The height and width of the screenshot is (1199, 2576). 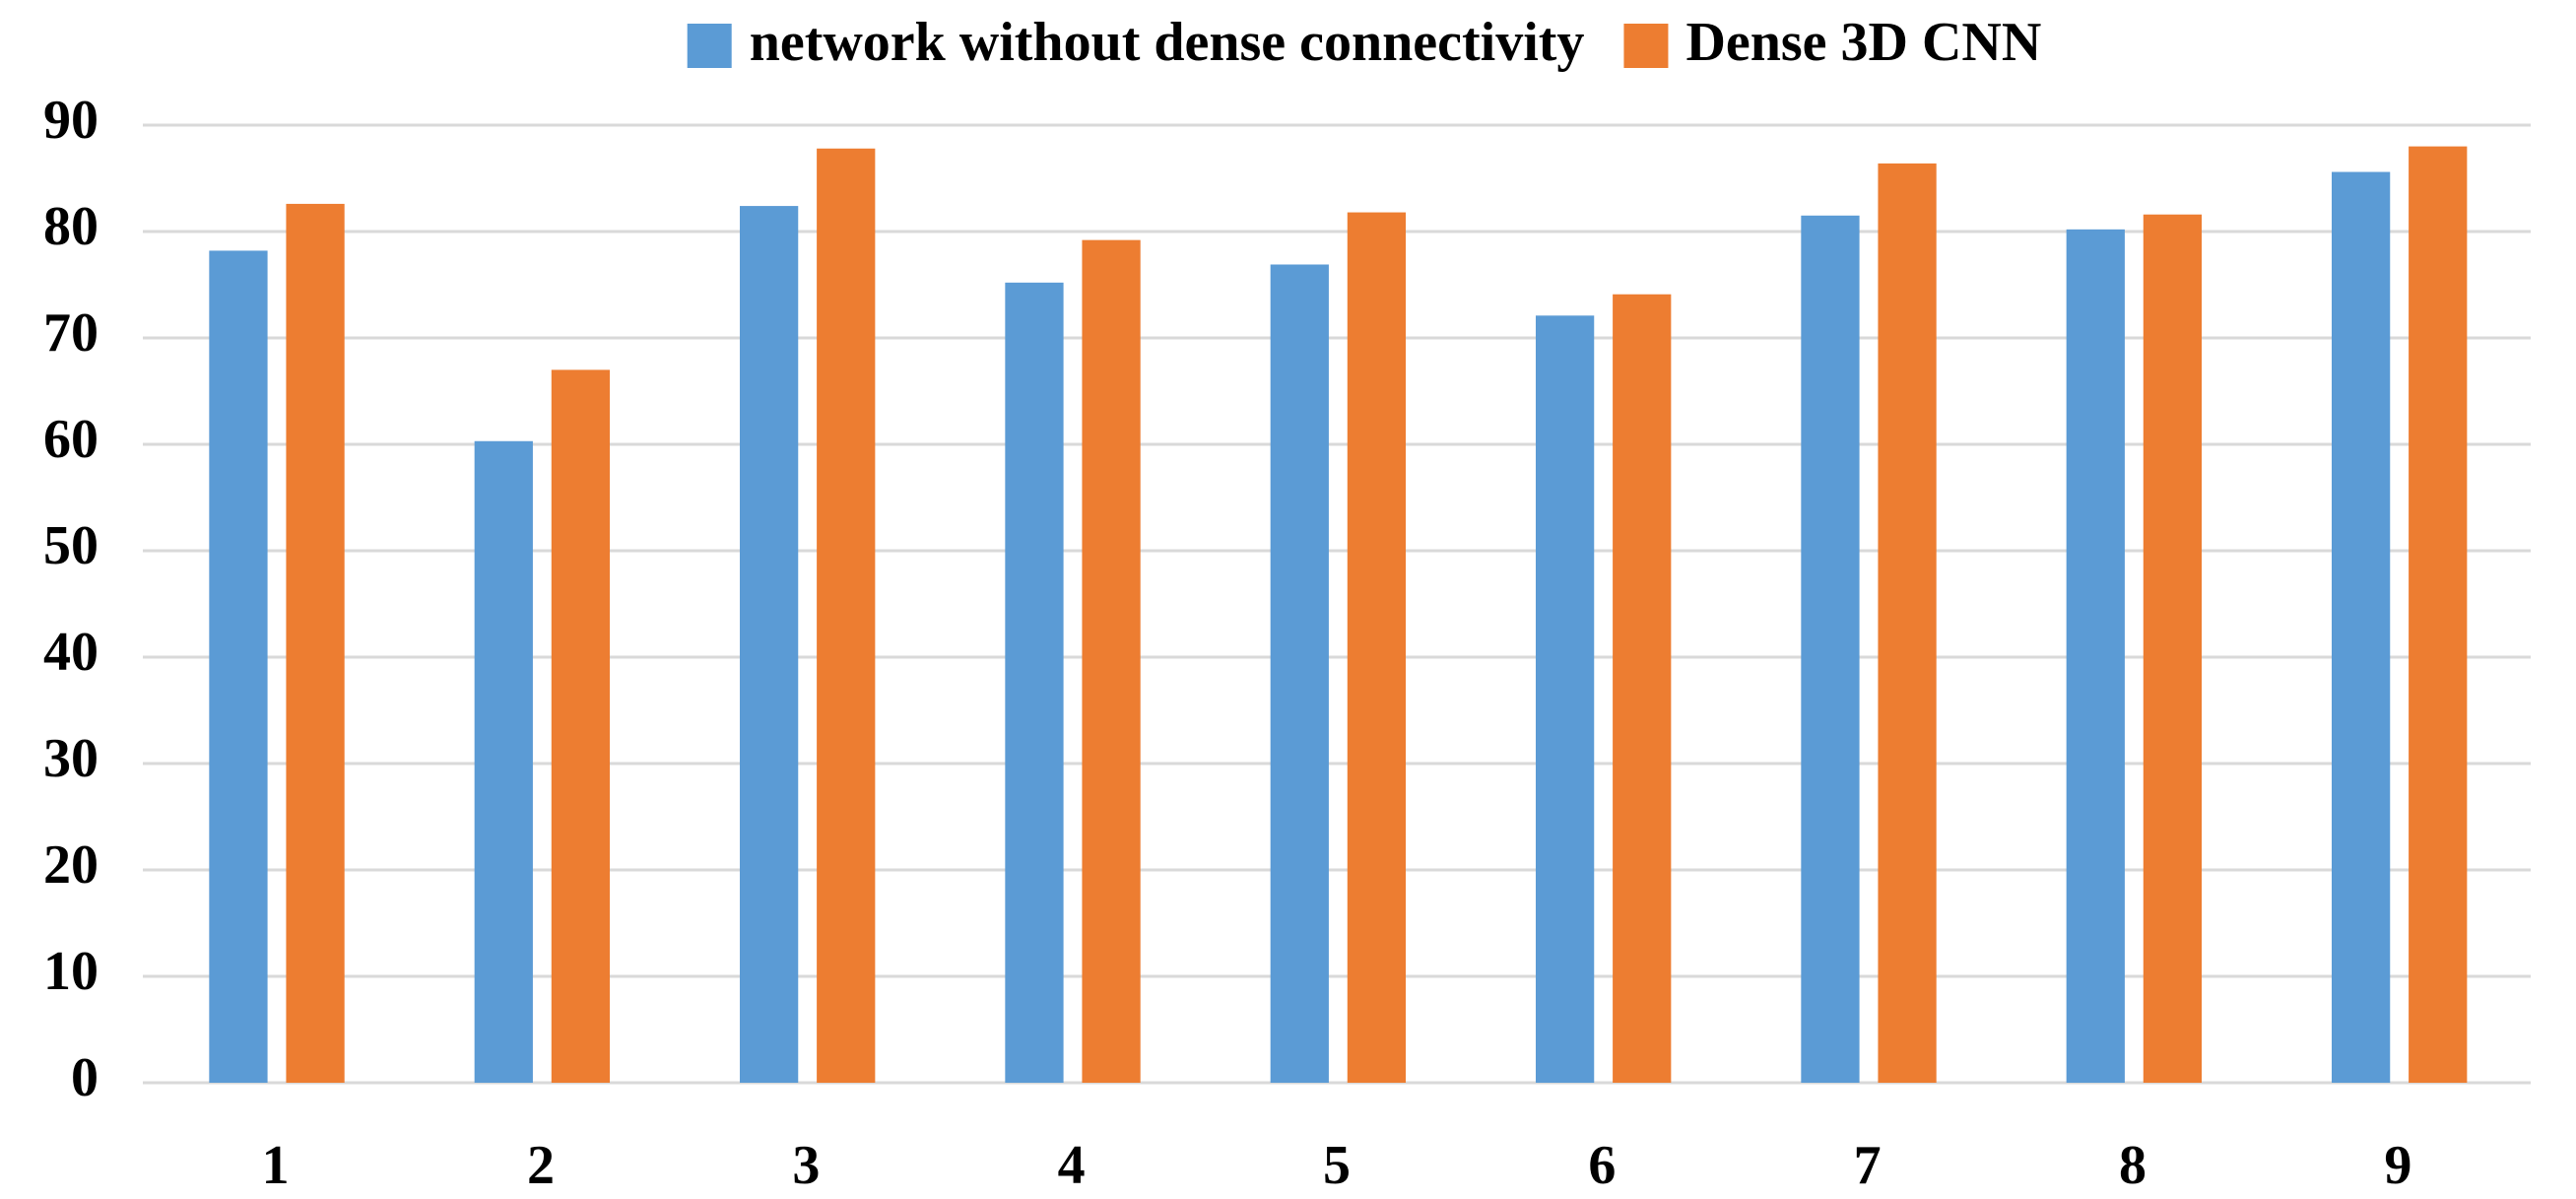 I want to click on y-tick-label: 20, so click(x=71, y=865).